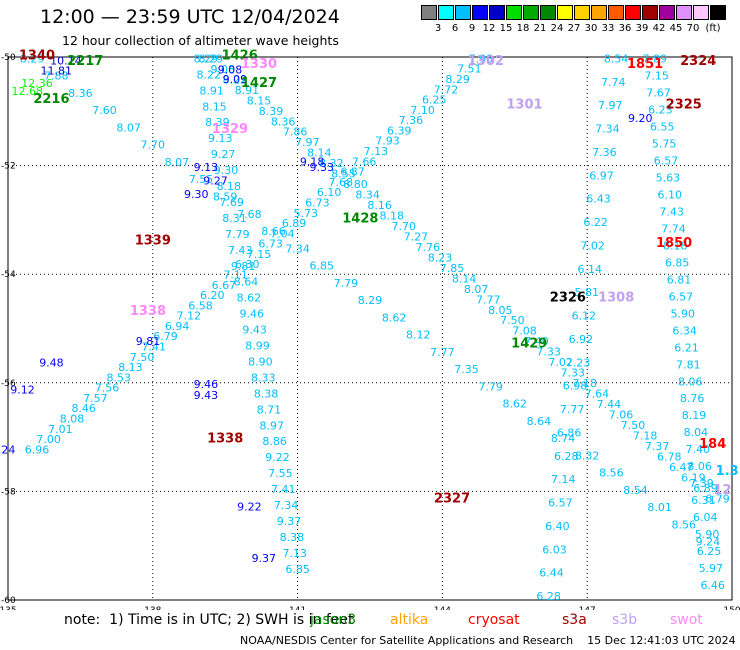 This screenshot has width=740, height=650. What do you see at coordinates (692, 398) in the screenshot?
I see `wave-height-point: 8.76` at bounding box center [692, 398].